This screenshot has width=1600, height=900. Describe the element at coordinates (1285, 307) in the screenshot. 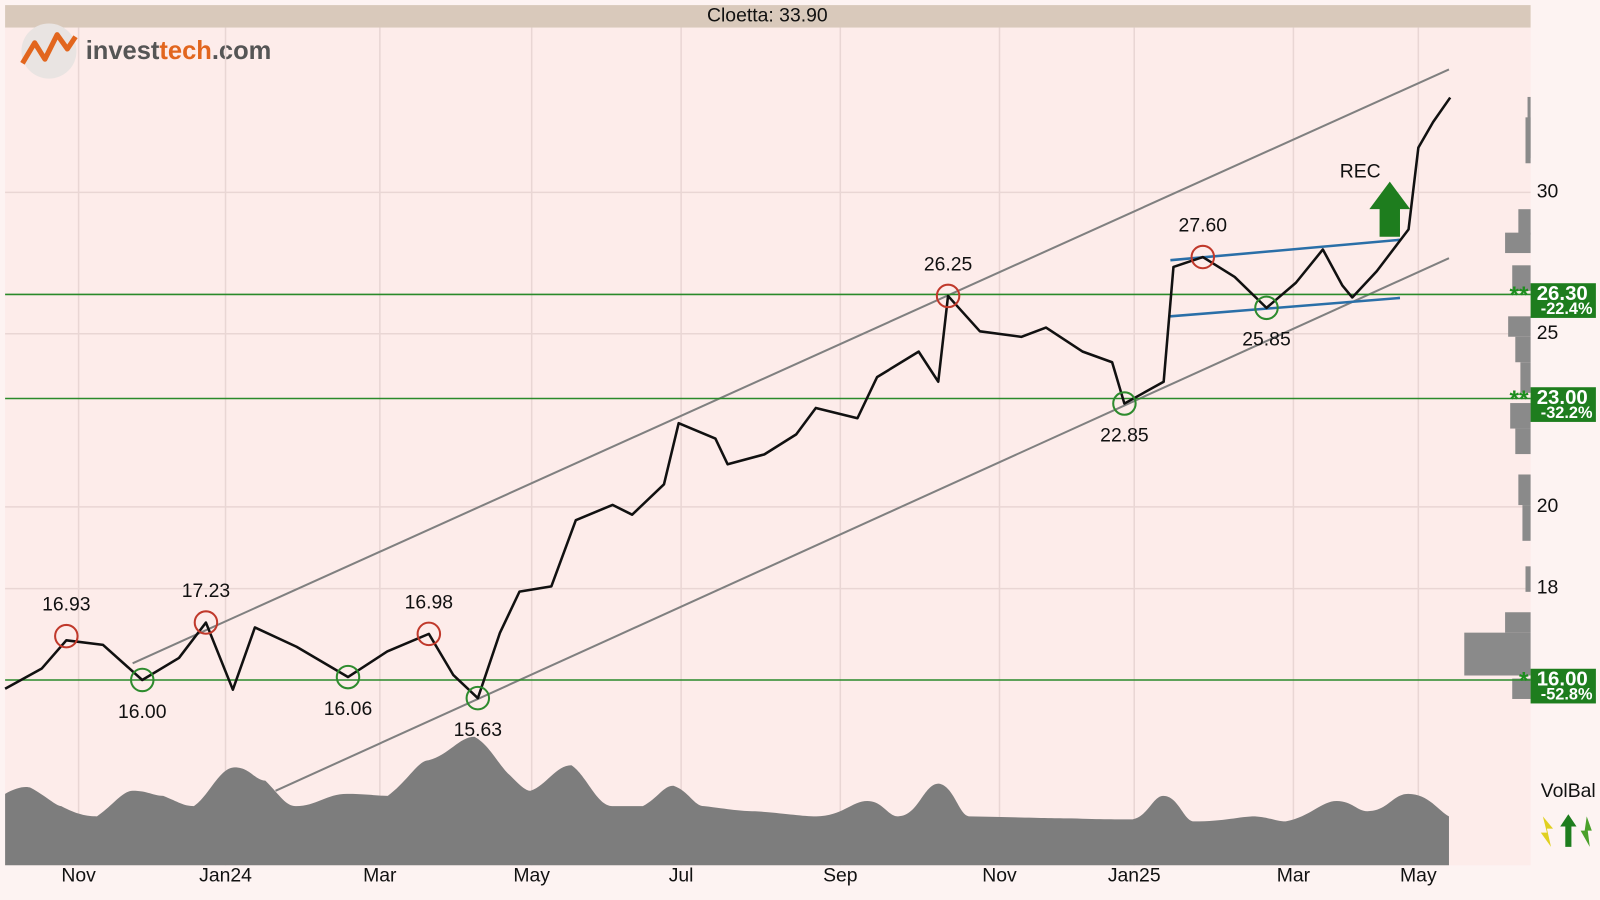

I see `rectangle-bottom` at that location.